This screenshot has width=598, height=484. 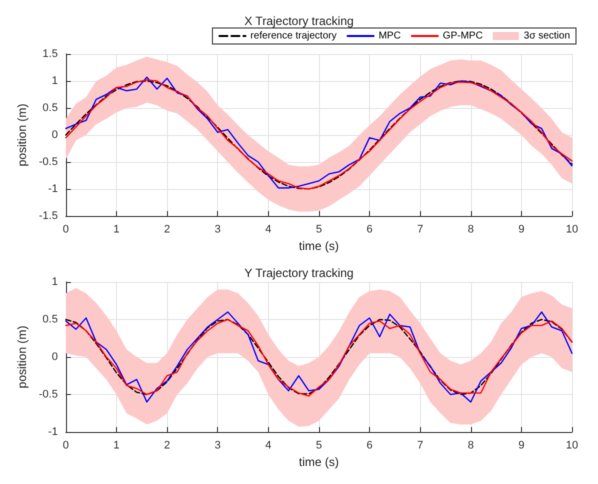 I want to click on legend-label: 3σ section, so click(x=547, y=36).